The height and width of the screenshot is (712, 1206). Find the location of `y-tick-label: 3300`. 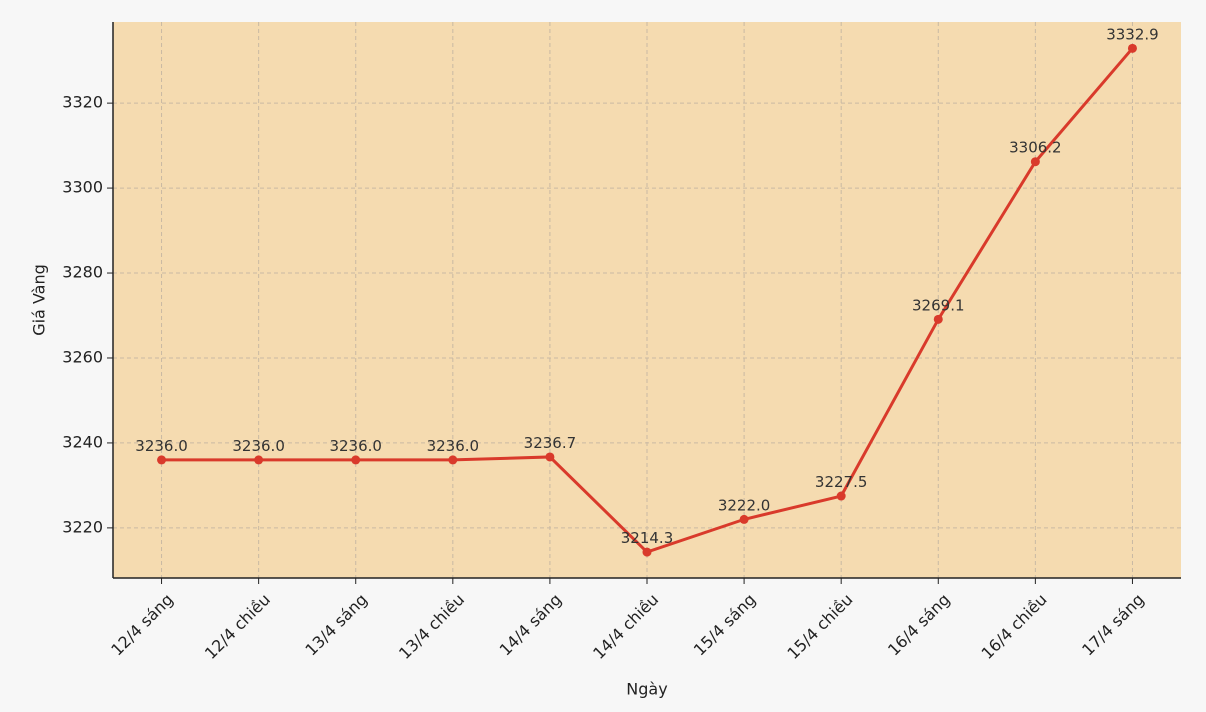

y-tick-label: 3300 is located at coordinates (82, 187).